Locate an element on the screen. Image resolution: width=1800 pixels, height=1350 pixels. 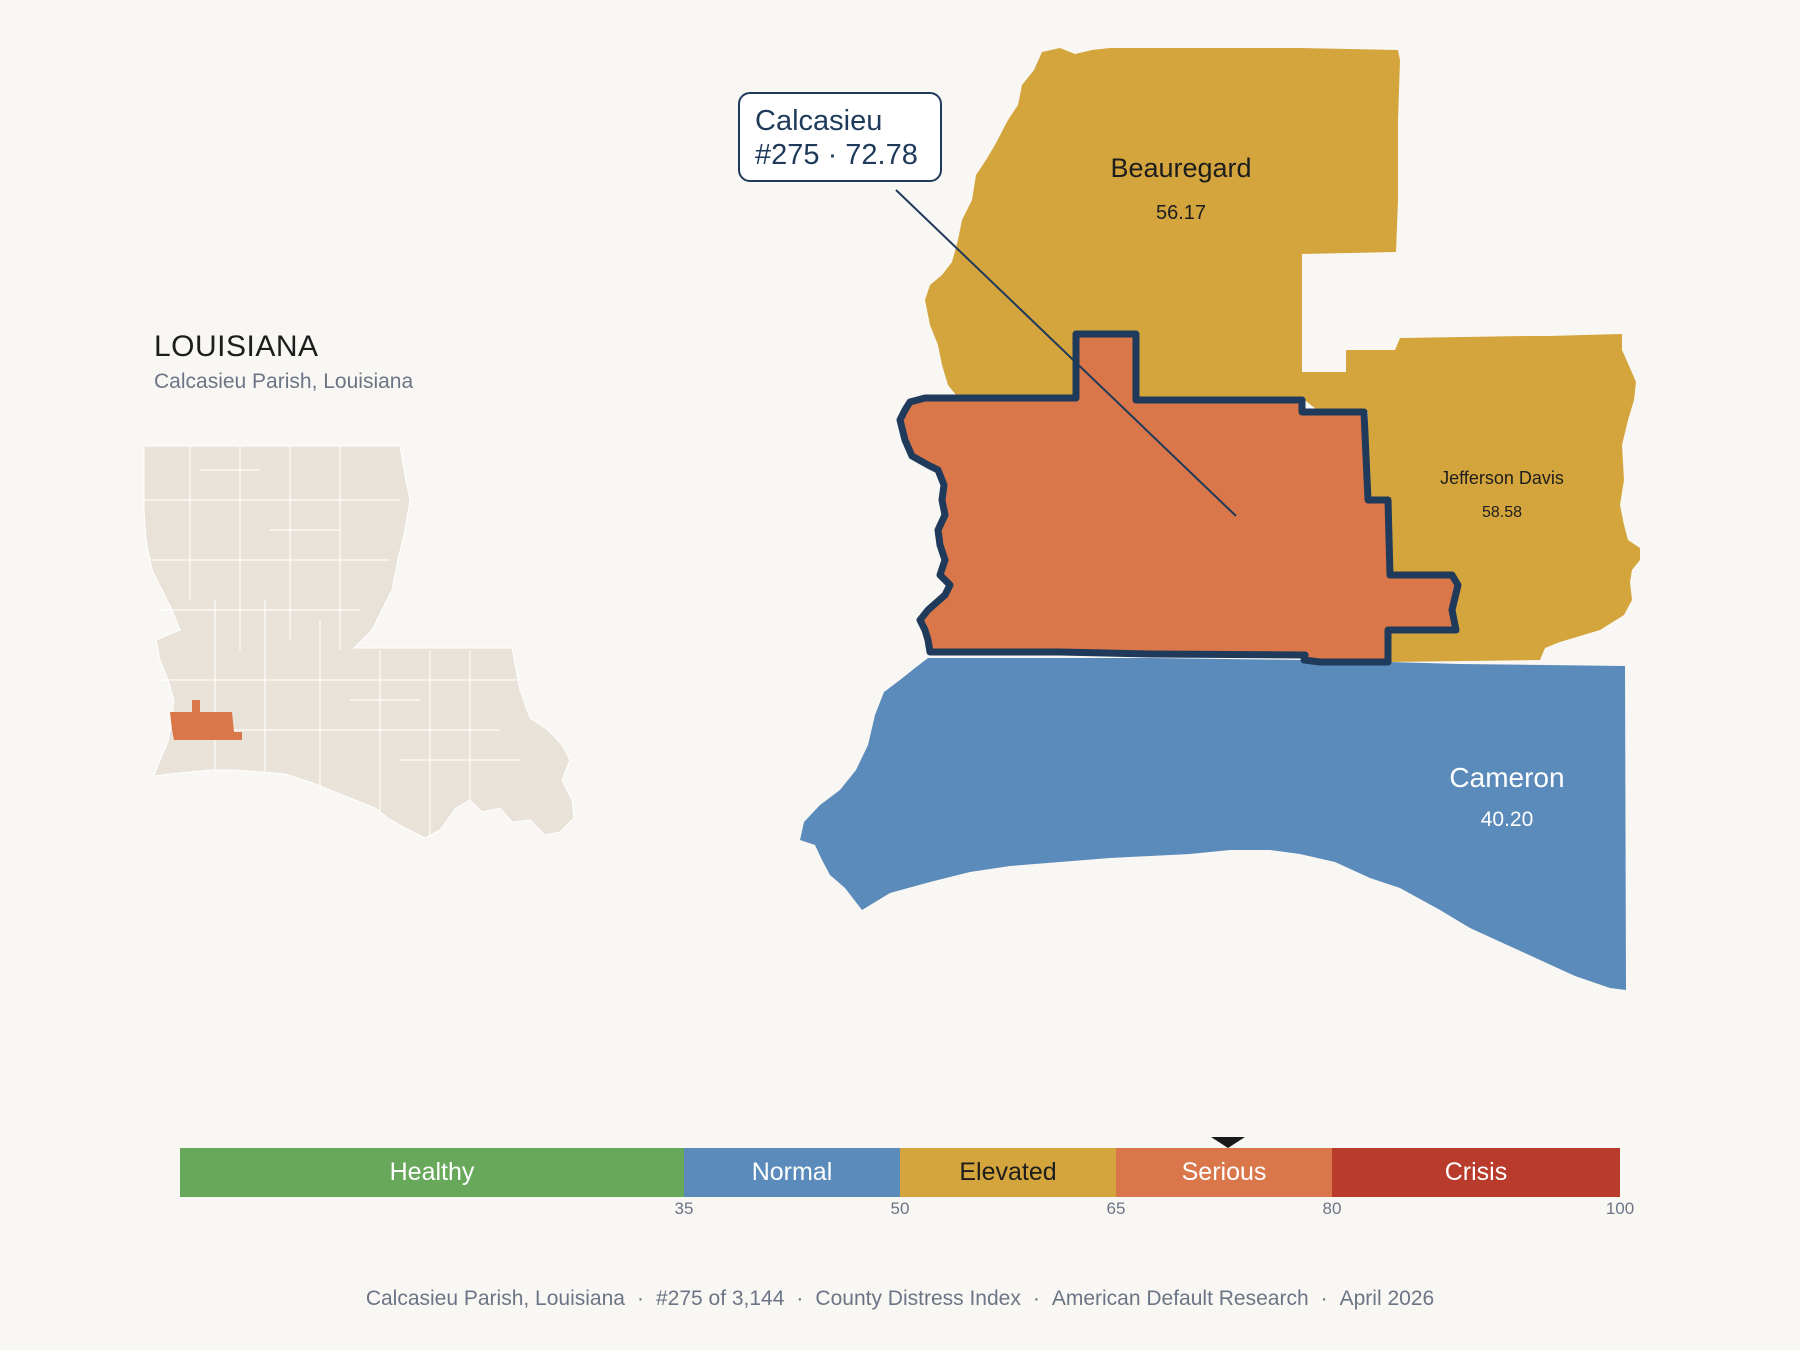
legend-crisis: Crisis is located at coordinates (1476, 1172).